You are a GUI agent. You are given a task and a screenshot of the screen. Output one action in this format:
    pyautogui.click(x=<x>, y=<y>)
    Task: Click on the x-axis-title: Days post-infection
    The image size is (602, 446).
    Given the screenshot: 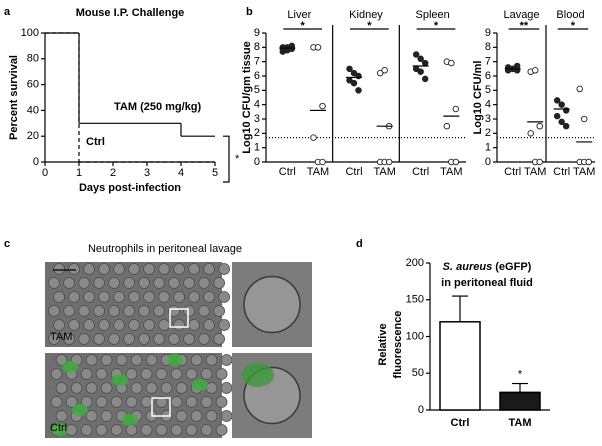 What is the action you would take?
    pyautogui.click(x=130, y=188)
    